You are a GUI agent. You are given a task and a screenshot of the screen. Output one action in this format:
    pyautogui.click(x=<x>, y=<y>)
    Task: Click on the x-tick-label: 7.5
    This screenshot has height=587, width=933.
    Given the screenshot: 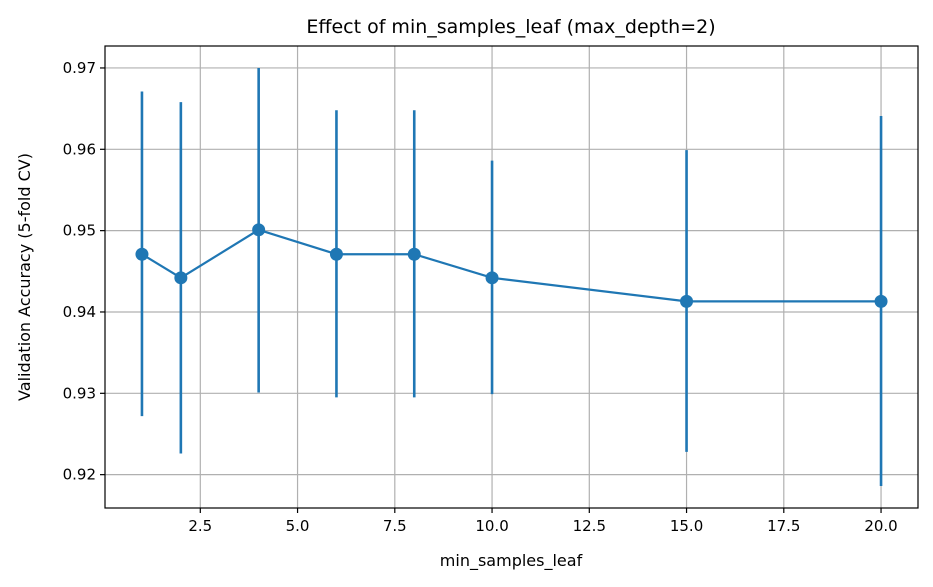 What is the action you would take?
    pyautogui.click(x=395, y=526)
    